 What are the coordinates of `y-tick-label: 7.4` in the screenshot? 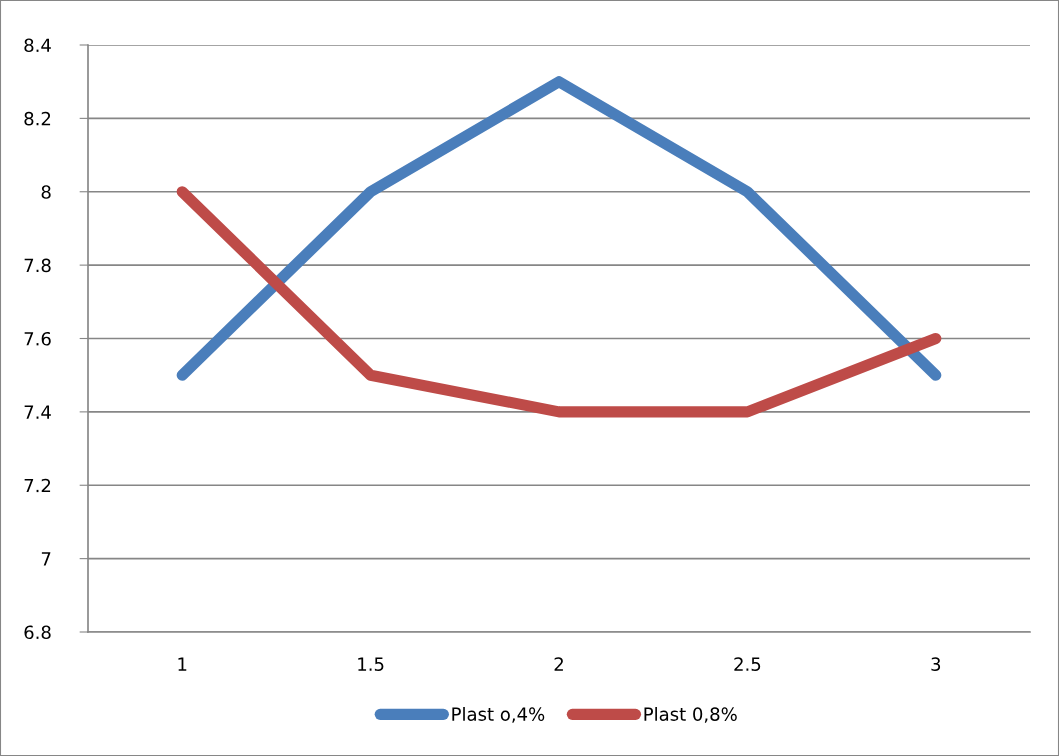 It's located at (37, 412).